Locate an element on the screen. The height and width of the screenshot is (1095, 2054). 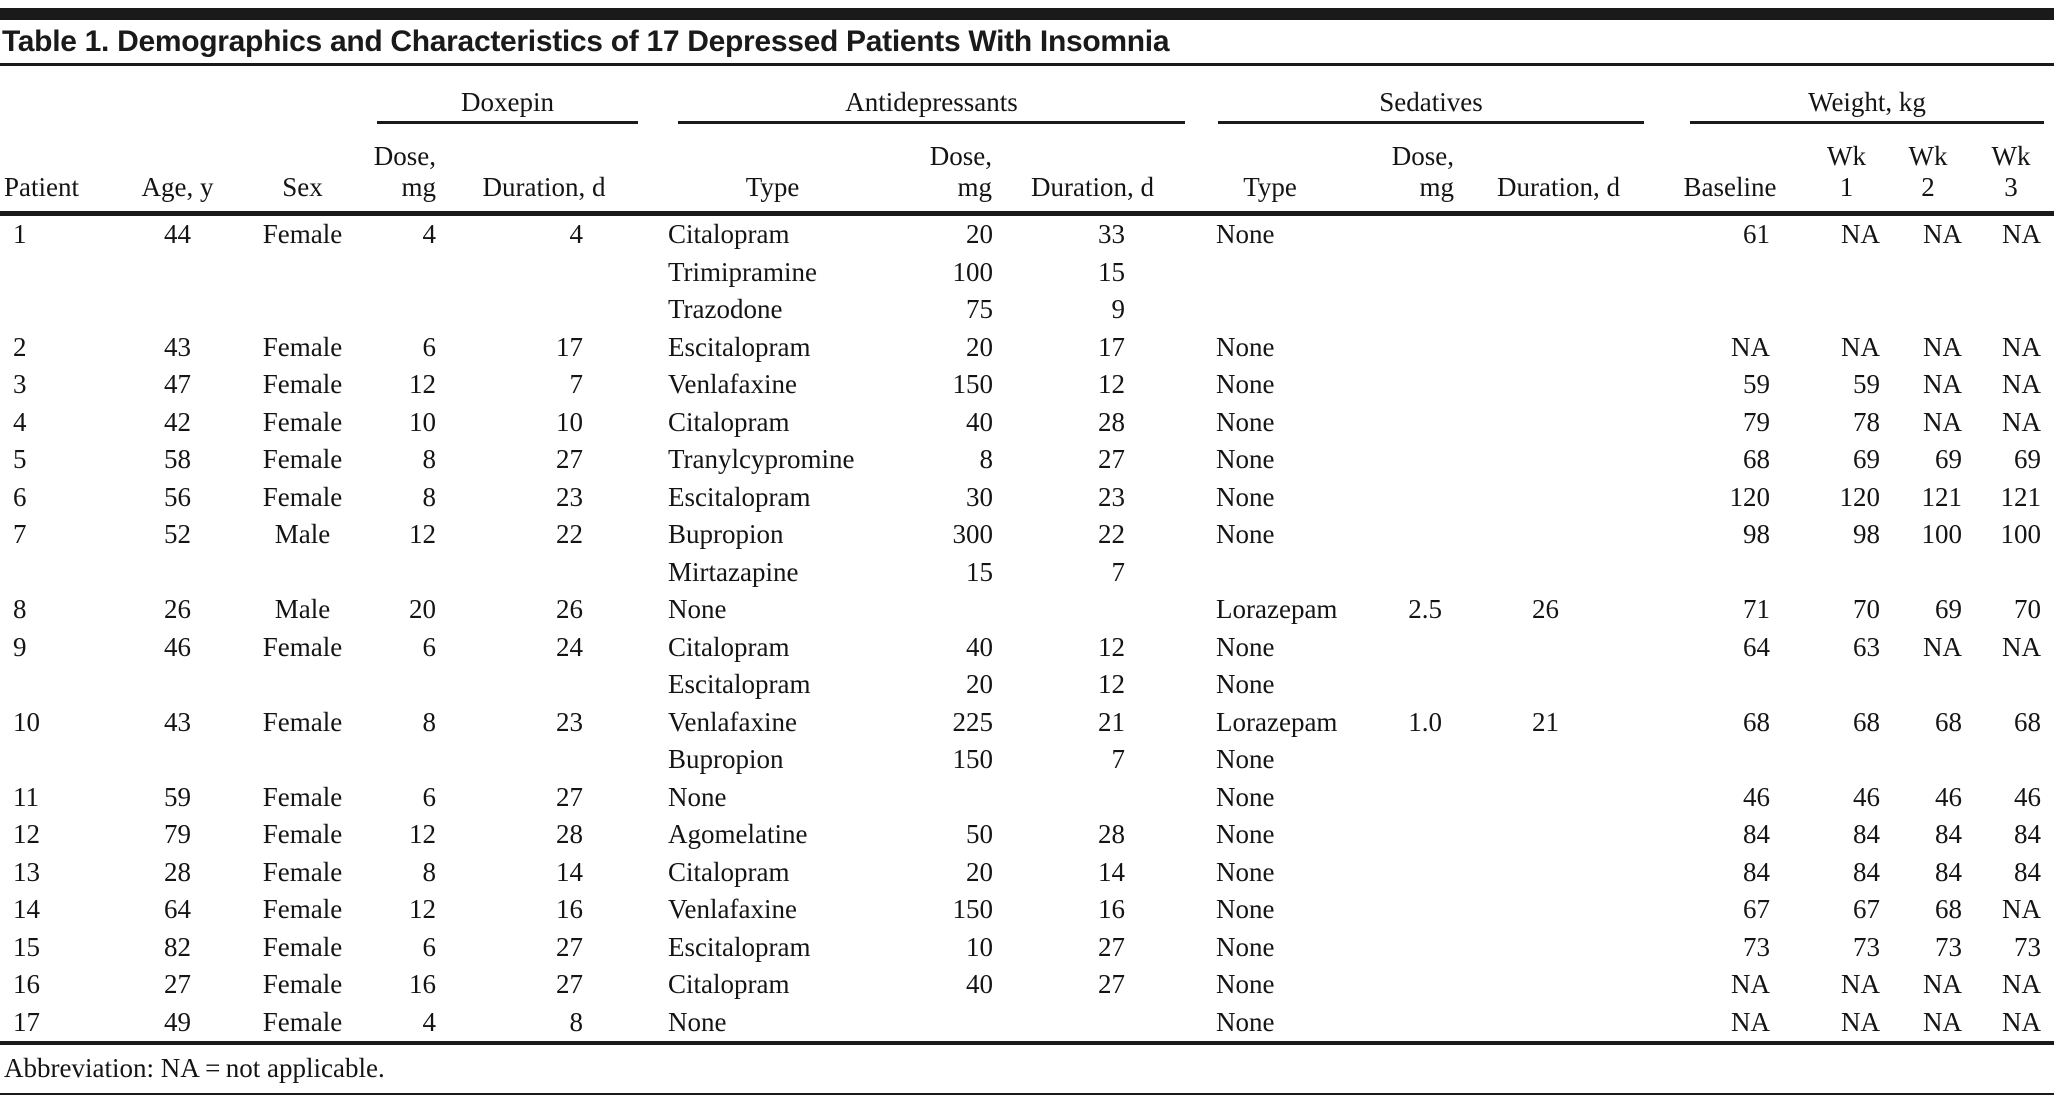
cell: 79 is located at coordinates (1757, 421).